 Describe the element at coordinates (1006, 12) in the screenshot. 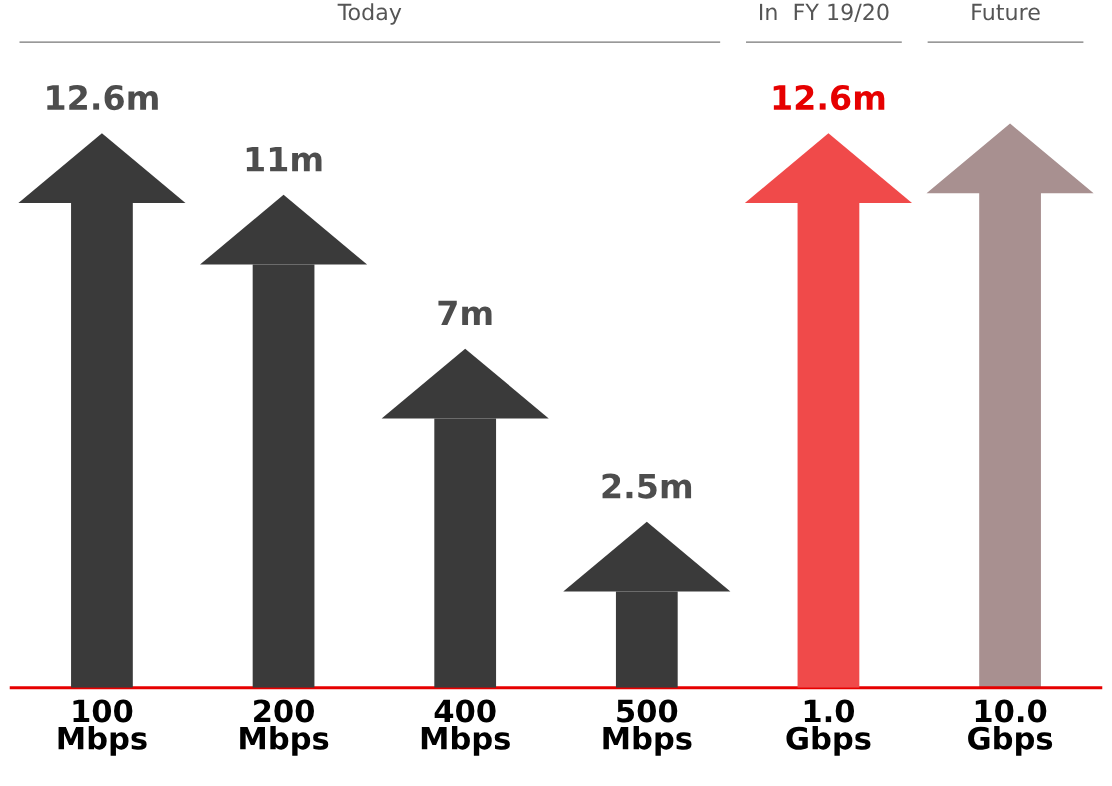

I see `text: Future` at that location.